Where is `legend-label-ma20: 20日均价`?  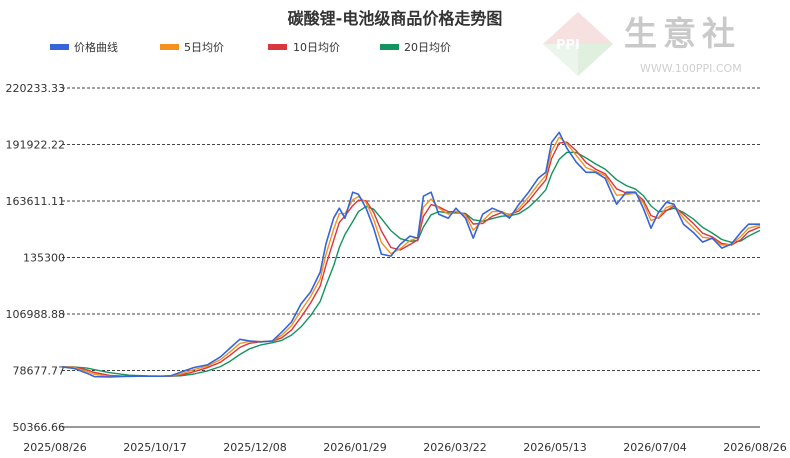 legend-label-ma20: 20日均价 is located at coordinates (427, 47).